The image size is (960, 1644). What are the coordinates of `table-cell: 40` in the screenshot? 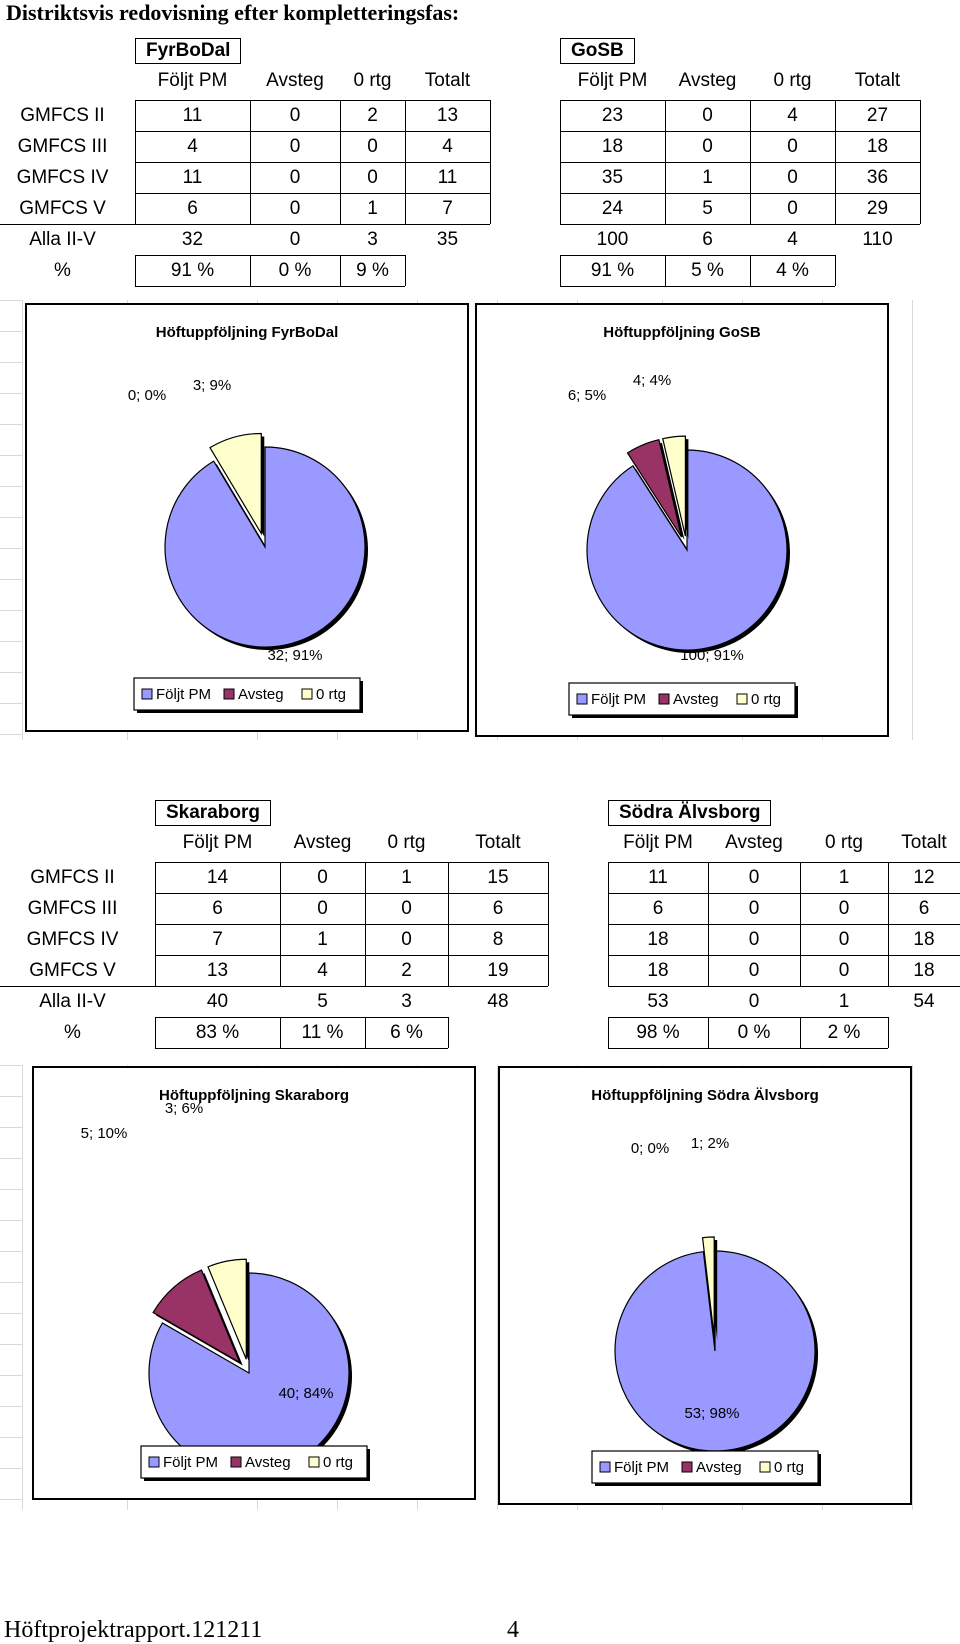 It's located at (217, 1001).